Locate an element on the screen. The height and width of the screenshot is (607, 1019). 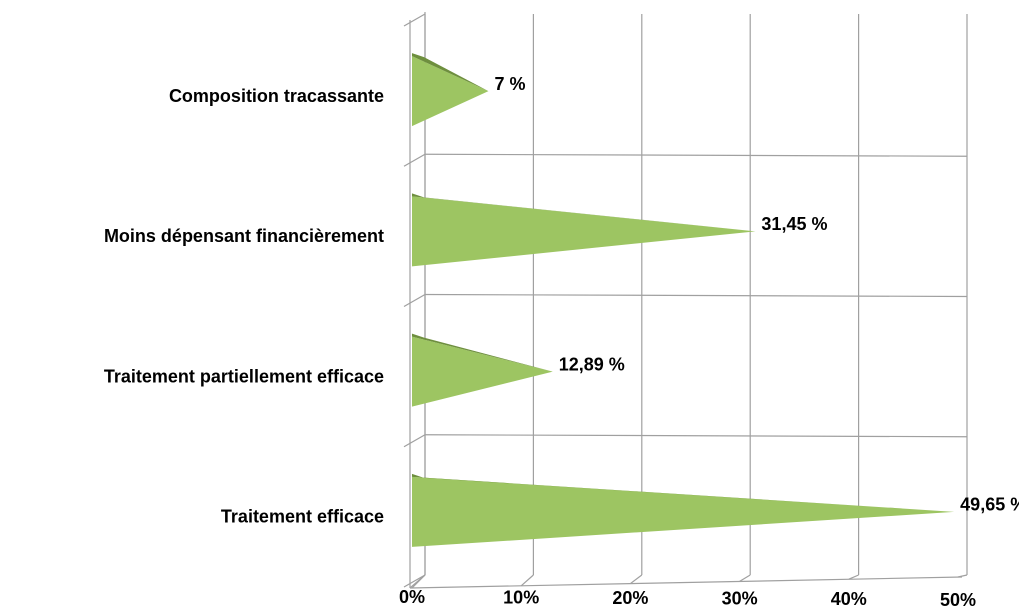
x-tick-label: 50% is located at coordinates (958, 598).